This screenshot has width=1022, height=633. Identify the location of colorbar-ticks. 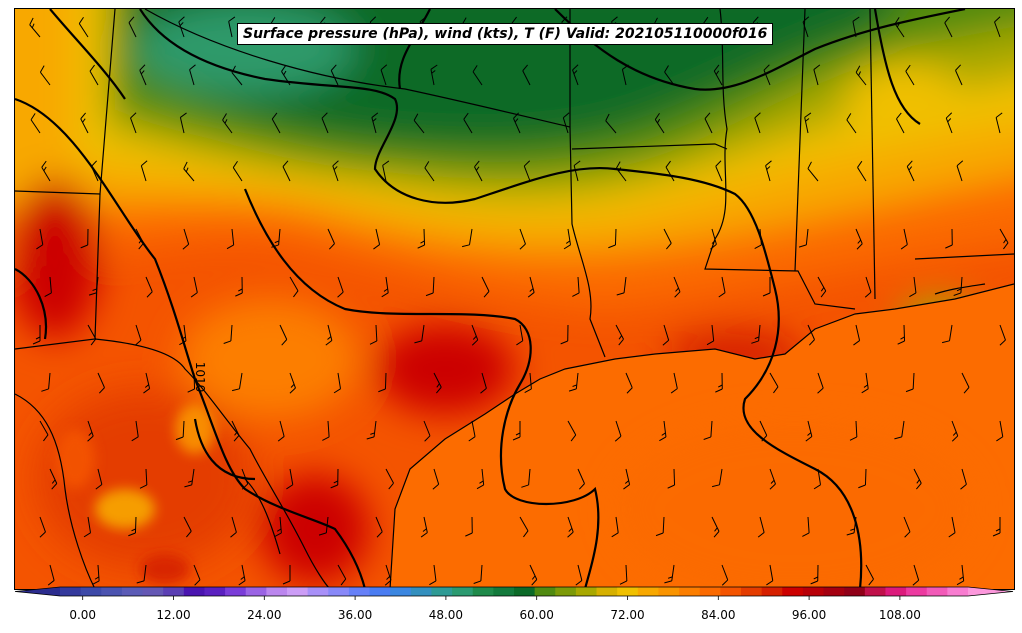
(491, 598).